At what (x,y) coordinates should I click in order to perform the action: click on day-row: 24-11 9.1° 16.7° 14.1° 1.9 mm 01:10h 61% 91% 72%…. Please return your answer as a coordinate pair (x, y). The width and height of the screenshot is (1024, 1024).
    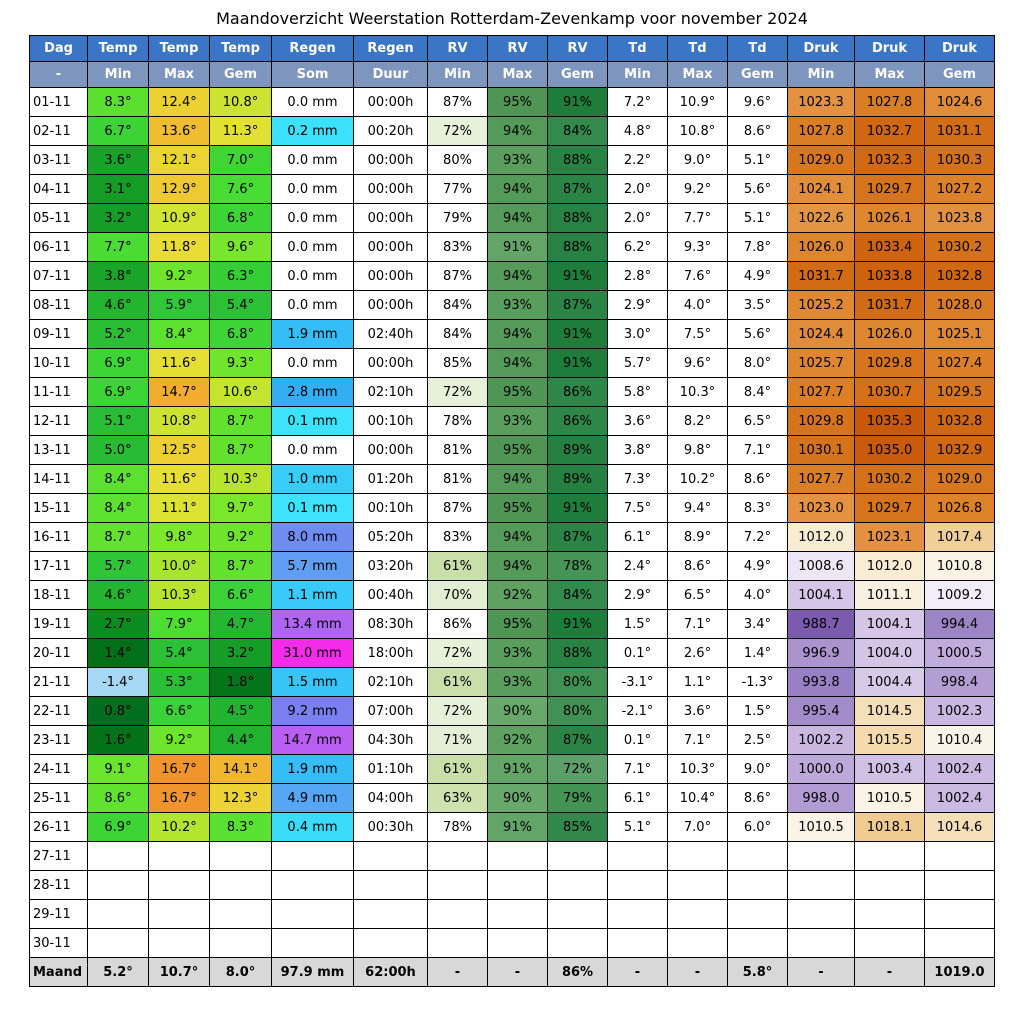
    Looking at the image, I should click on (512, 769).